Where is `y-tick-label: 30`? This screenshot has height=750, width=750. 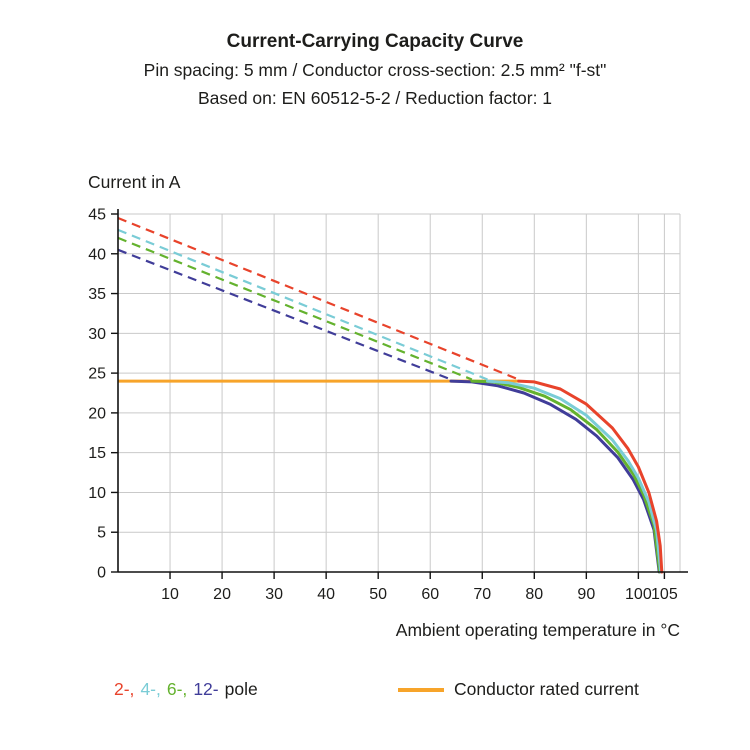
y-tick-label: 30 is located at coordinates (97, 334).